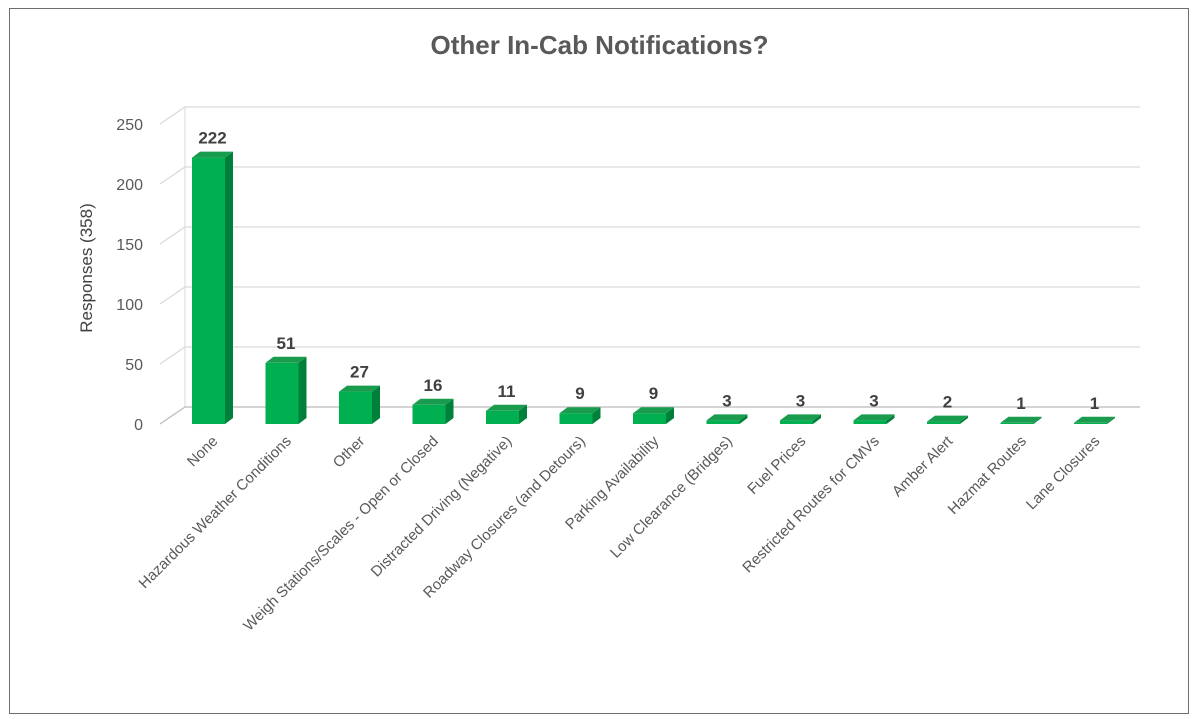  I want to click on x-tick-label: Hazardous Weather Conditions, so click(215, 512).